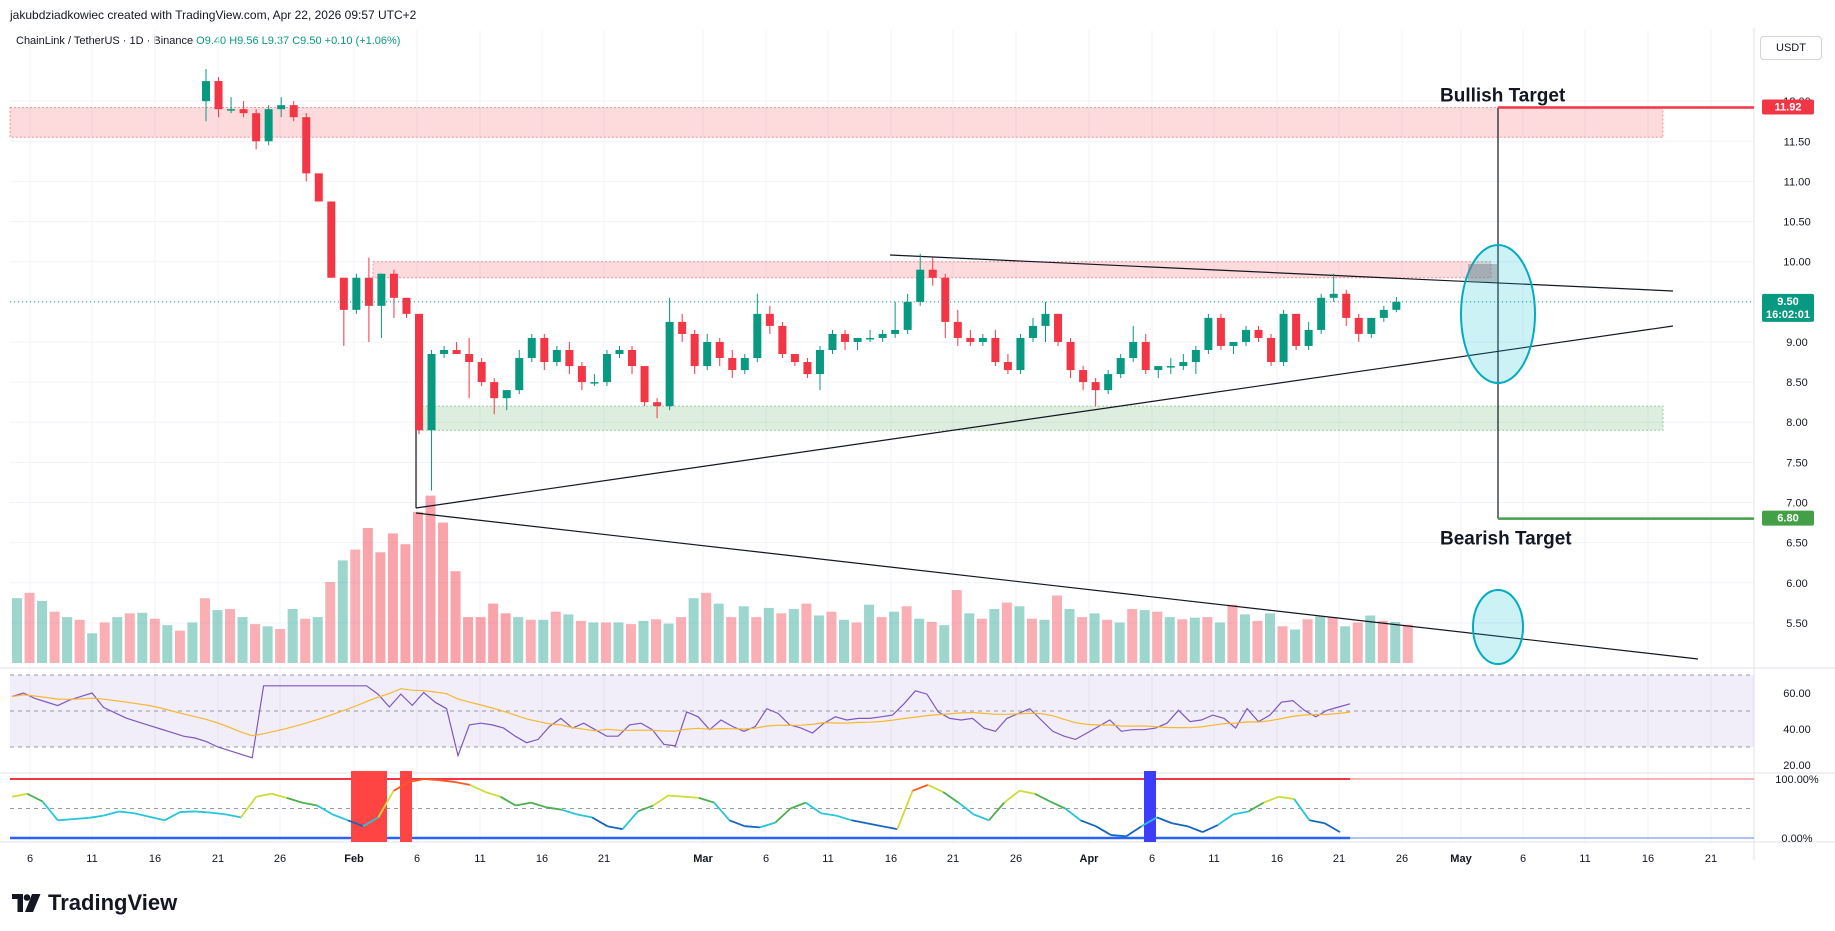 The height and width of the screenshot is (931, 1835). I want to click on time-tick: Mar, so click(703, 859).